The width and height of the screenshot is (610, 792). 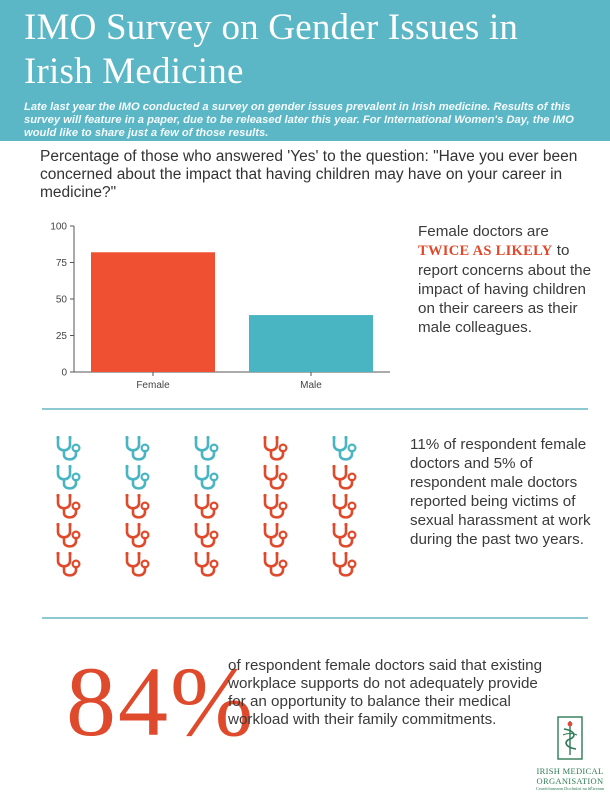 I want to click on note-pre: Female doctors are, so click(x=483, y=231).